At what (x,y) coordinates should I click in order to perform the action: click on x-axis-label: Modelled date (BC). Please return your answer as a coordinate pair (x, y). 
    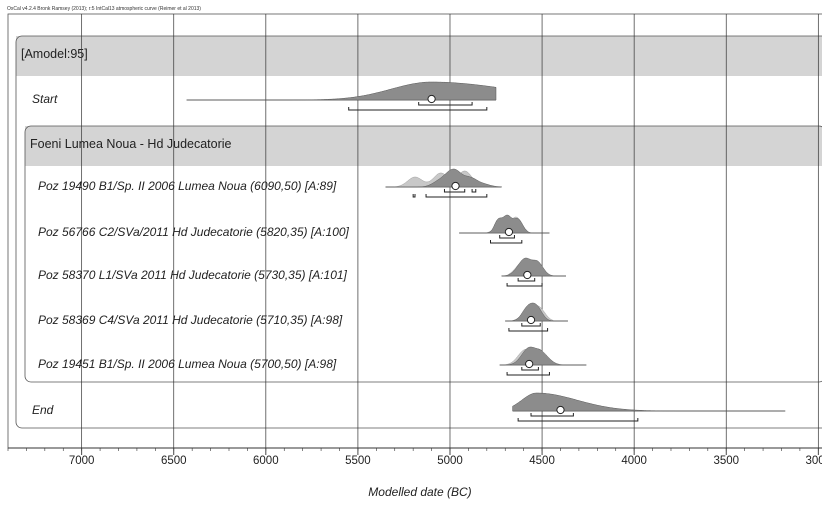
    Looking at the image, I should click on (419, 492).